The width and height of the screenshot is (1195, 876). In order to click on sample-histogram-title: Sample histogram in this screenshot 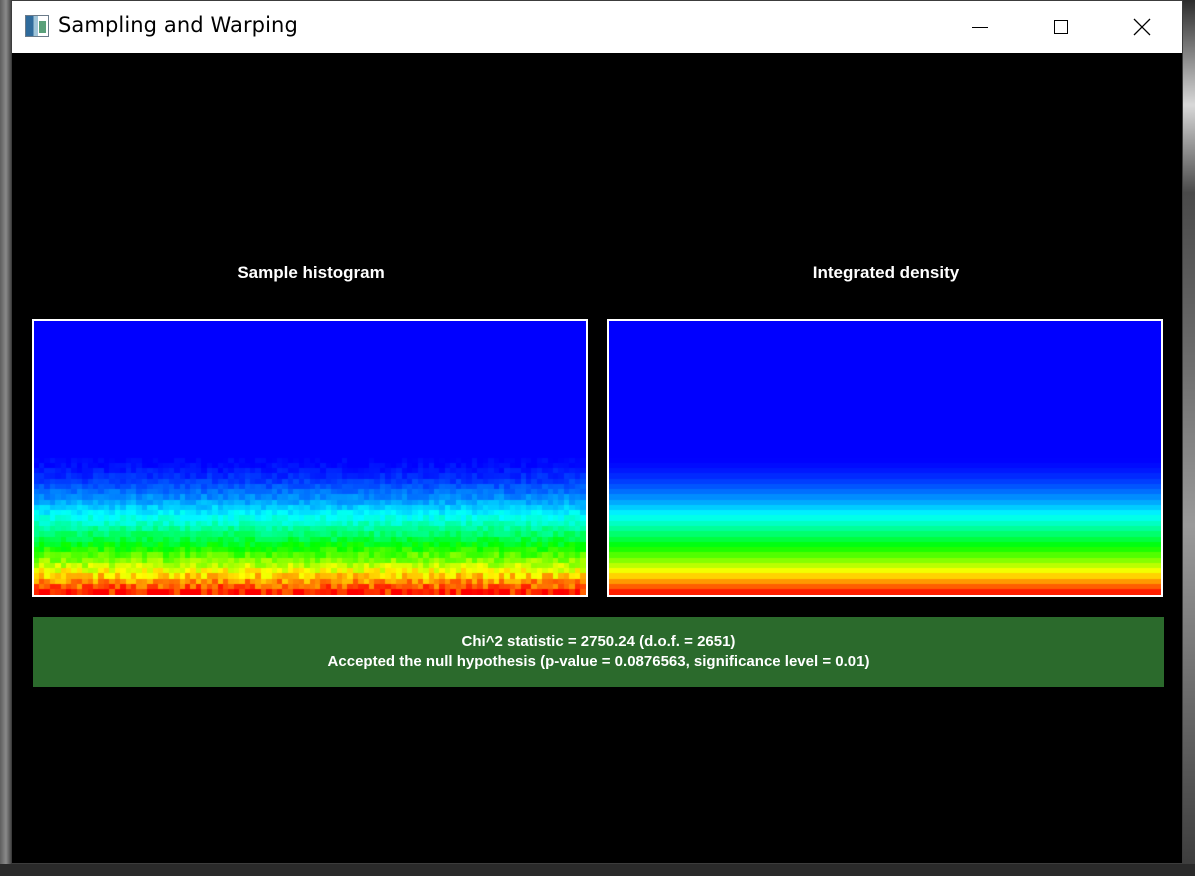, I will do `click(311, 272)`.